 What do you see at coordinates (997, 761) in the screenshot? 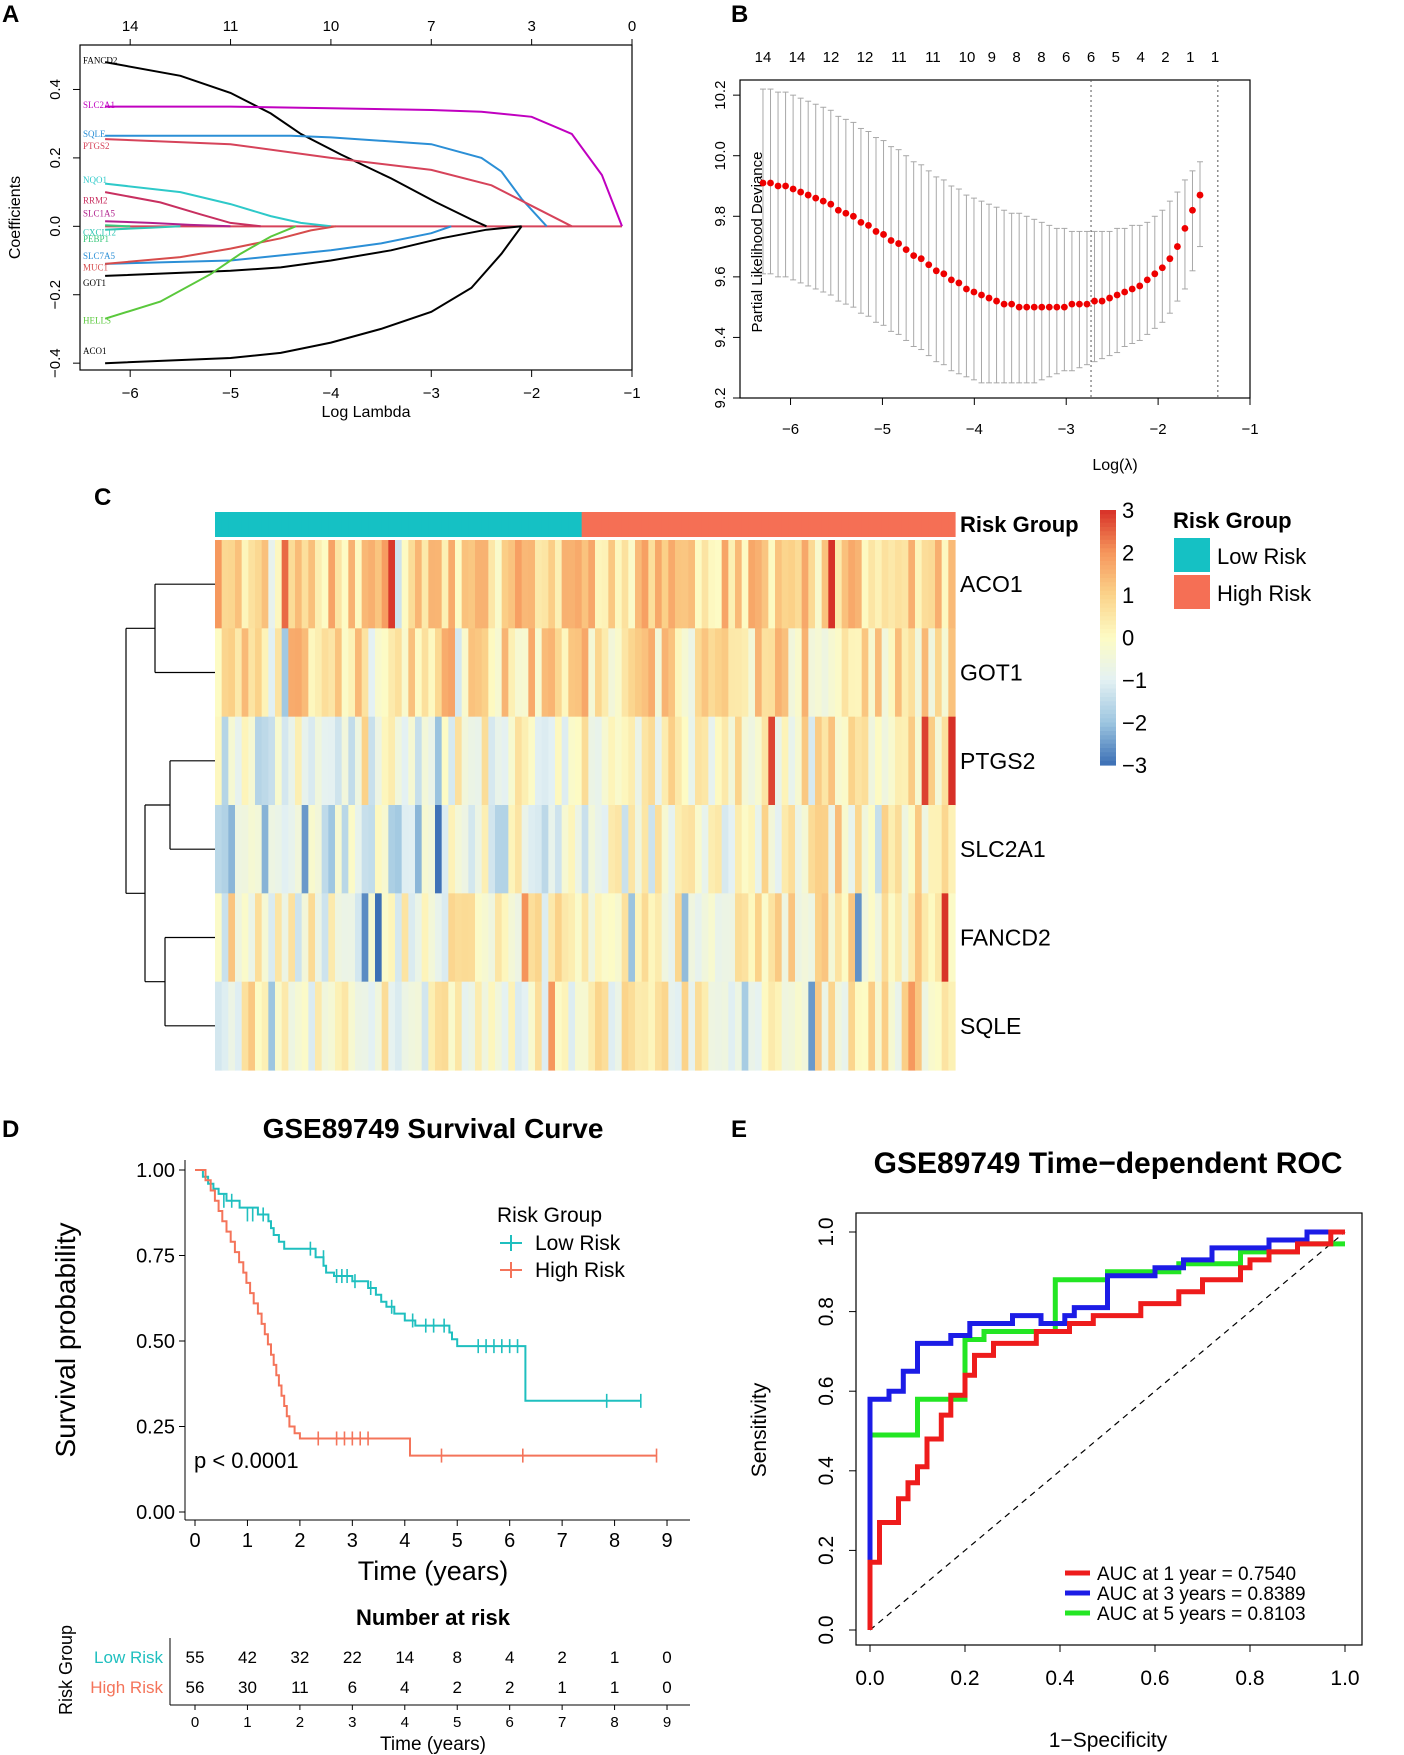
I see `row-label-ptgs2: PTGS2` at bounding box center [997, 761].